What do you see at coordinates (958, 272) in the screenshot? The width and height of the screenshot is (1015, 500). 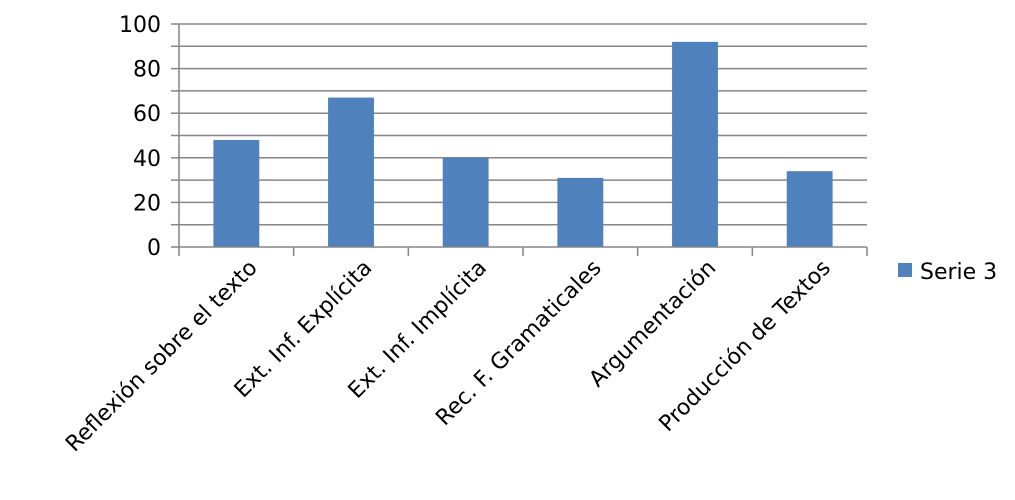 I see `legend-label: Serie 3` at bounding box center [958, 272].